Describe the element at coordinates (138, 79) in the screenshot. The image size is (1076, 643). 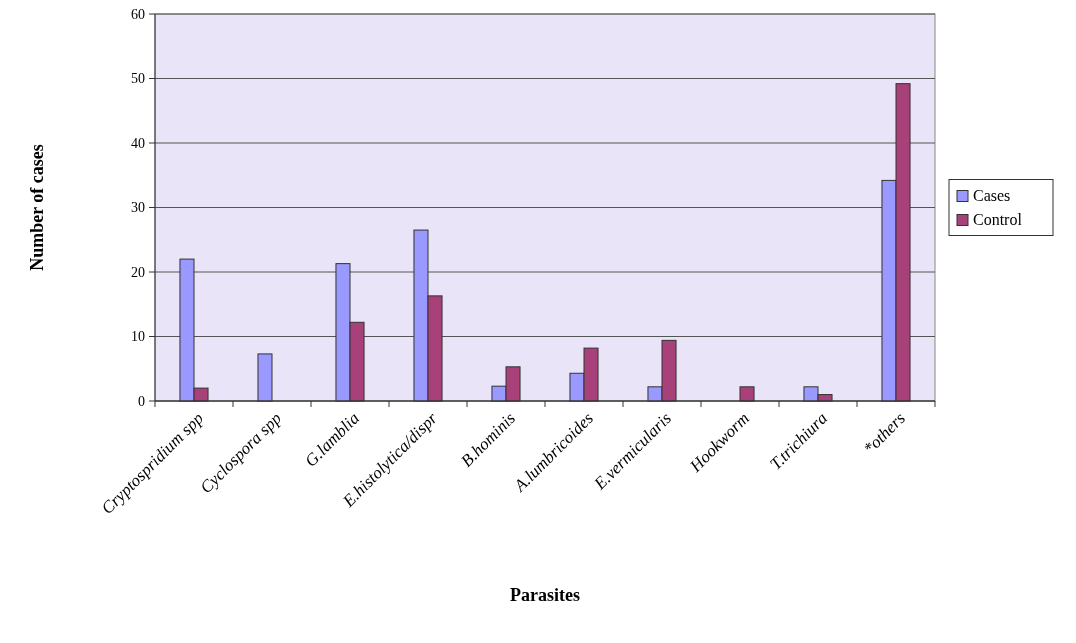
I see `y-tick-label: 50` at that location.